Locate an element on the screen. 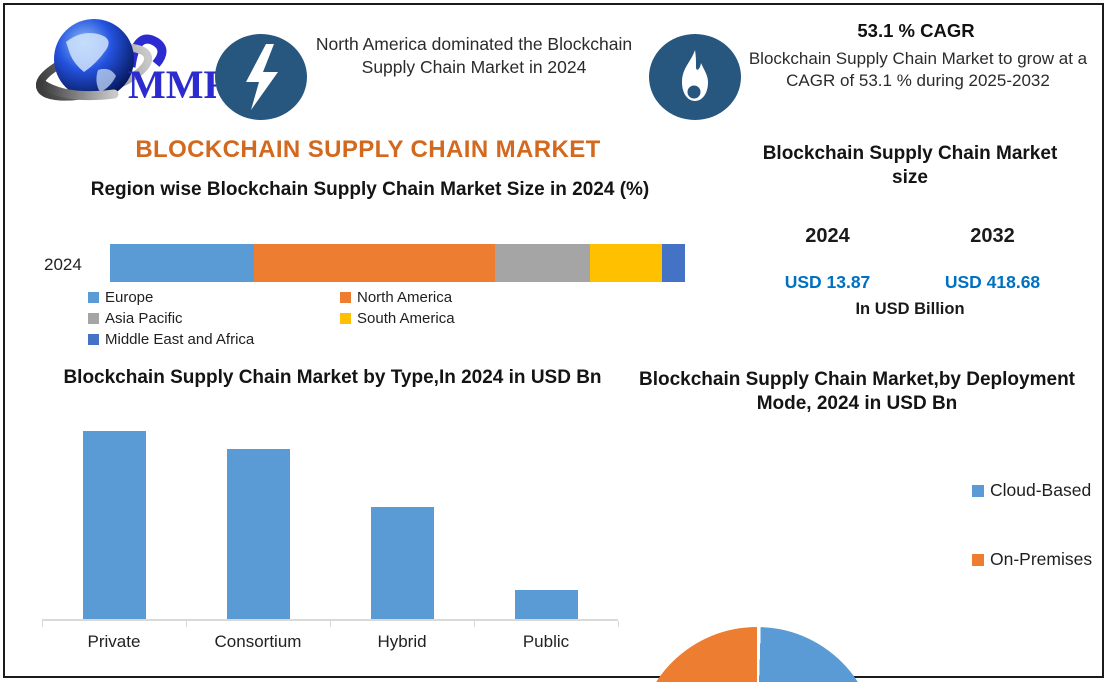  bar-consortium is located at coordinates (258, 534).